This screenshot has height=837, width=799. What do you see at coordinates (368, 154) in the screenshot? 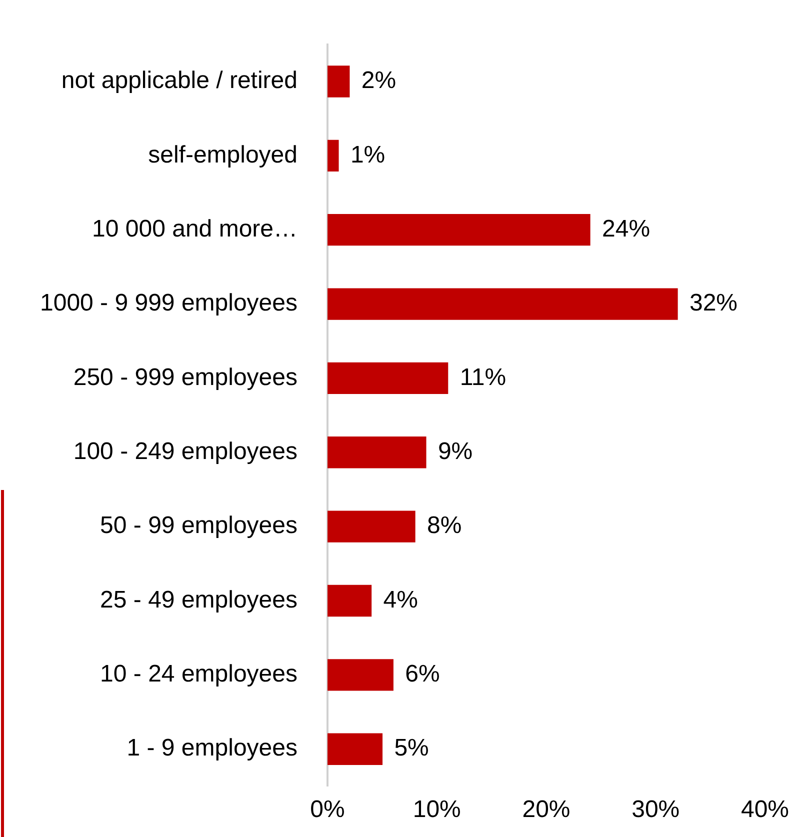
I see `data-label: 1%` at bounding box center [368, 154].